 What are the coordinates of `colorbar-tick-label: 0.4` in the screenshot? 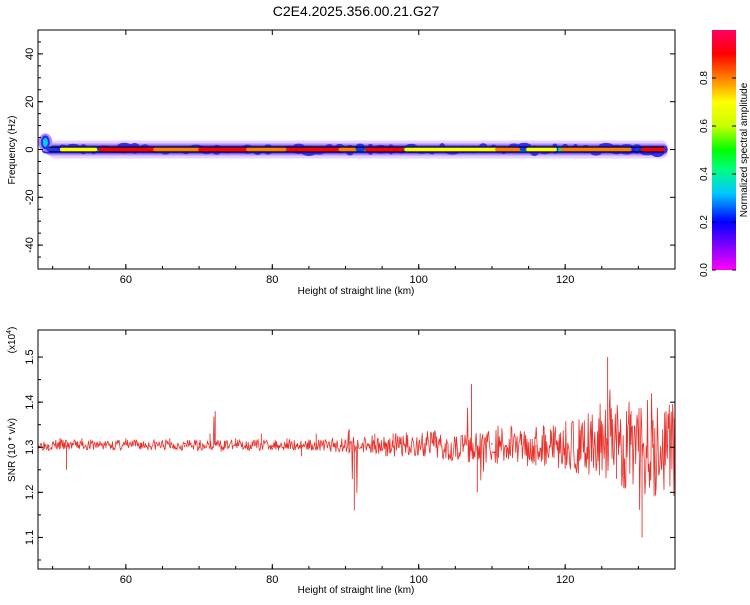 It's located at (704, 174).